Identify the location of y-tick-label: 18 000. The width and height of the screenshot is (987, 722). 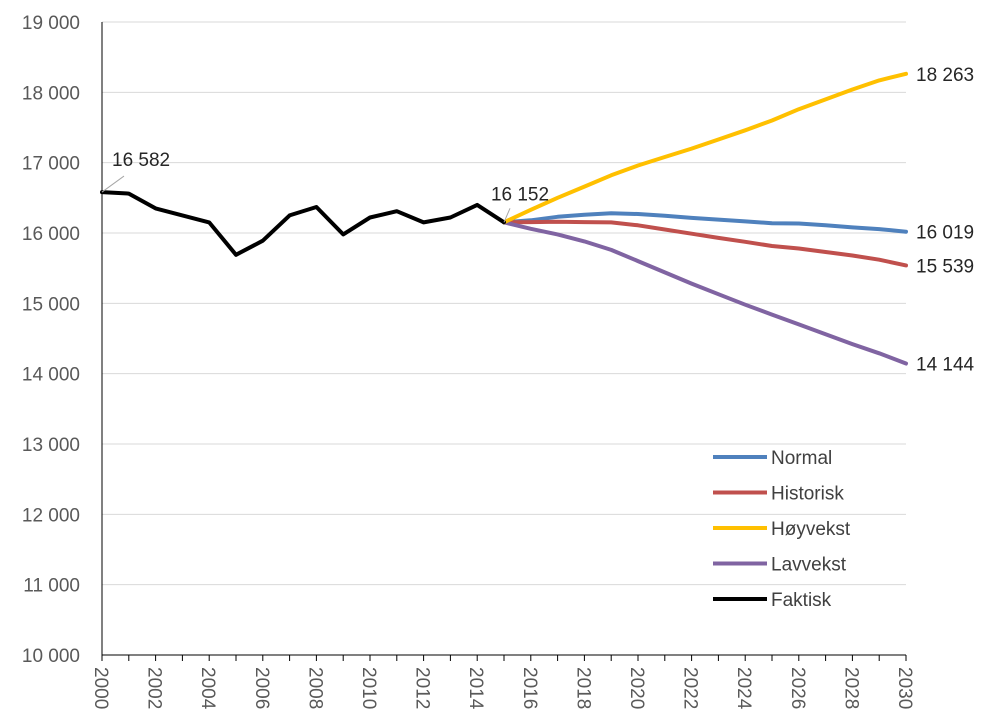
(51, 93).